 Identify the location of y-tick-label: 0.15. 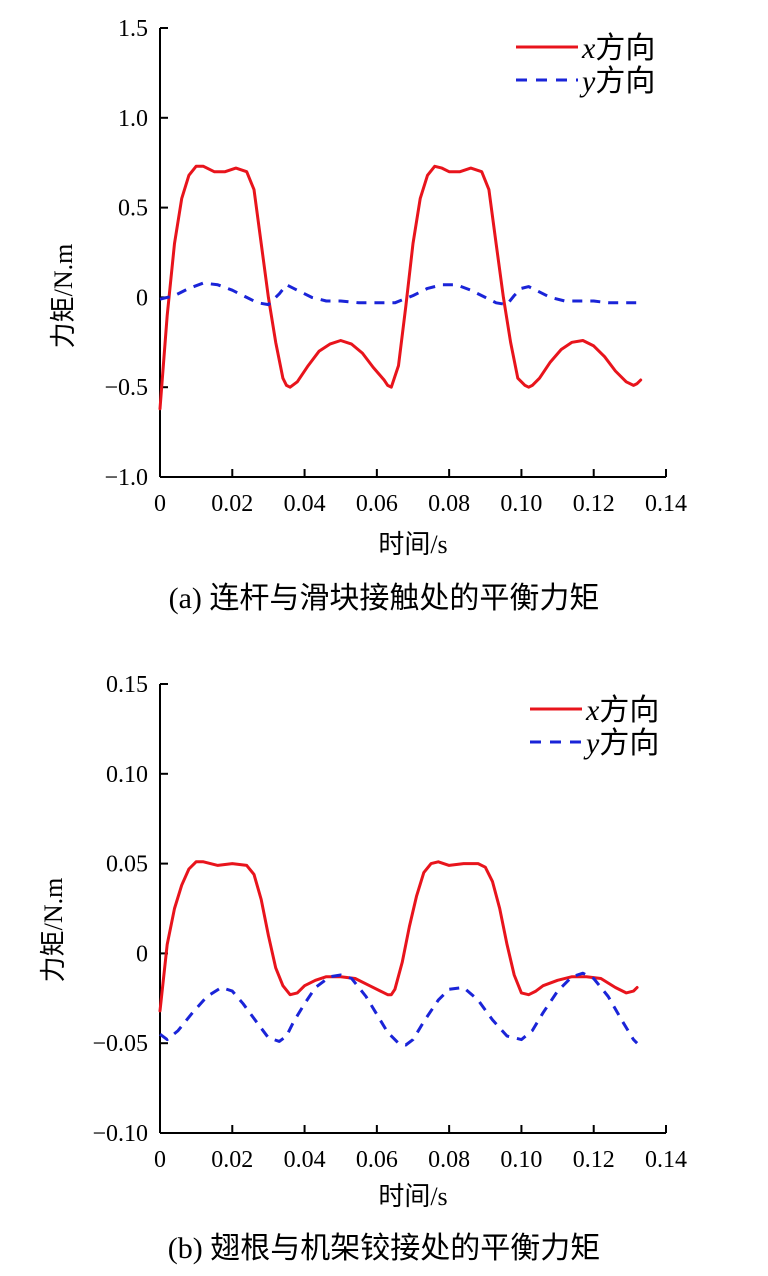
(127, 685).